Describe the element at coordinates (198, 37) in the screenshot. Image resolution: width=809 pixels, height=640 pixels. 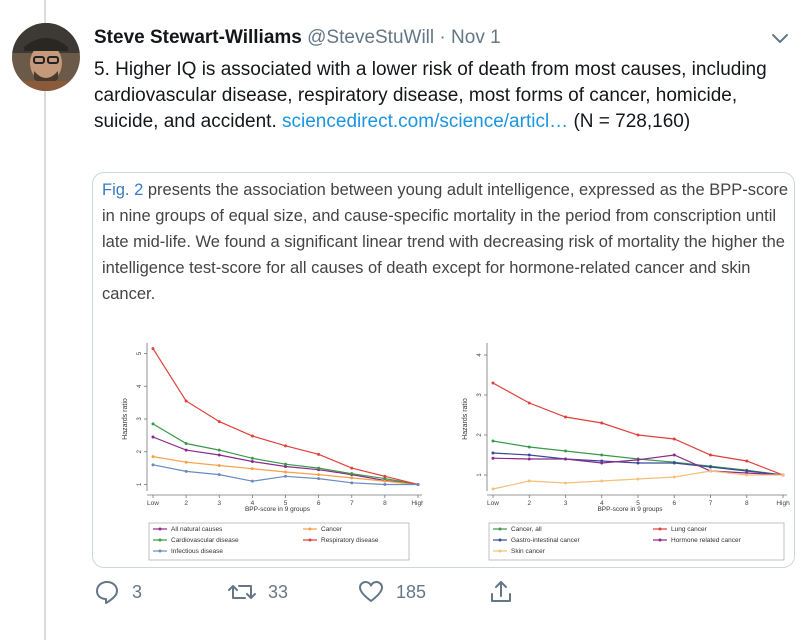
I see `author-name: Steve Stewart-Williams` at that location.